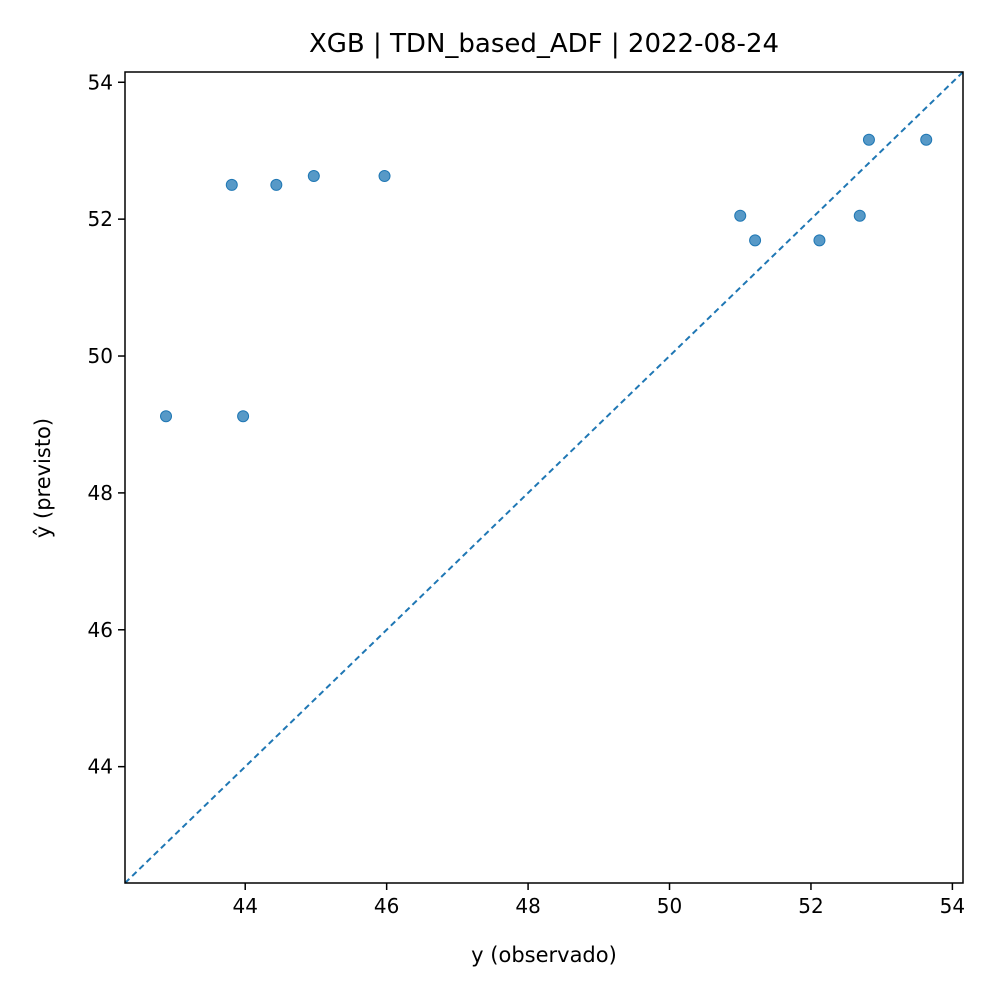 This screenshot has width=1000, height=1000. Describe the element at coordinates (100, 356) in the screenshot. I see `y-tick-label: 50` at that location.